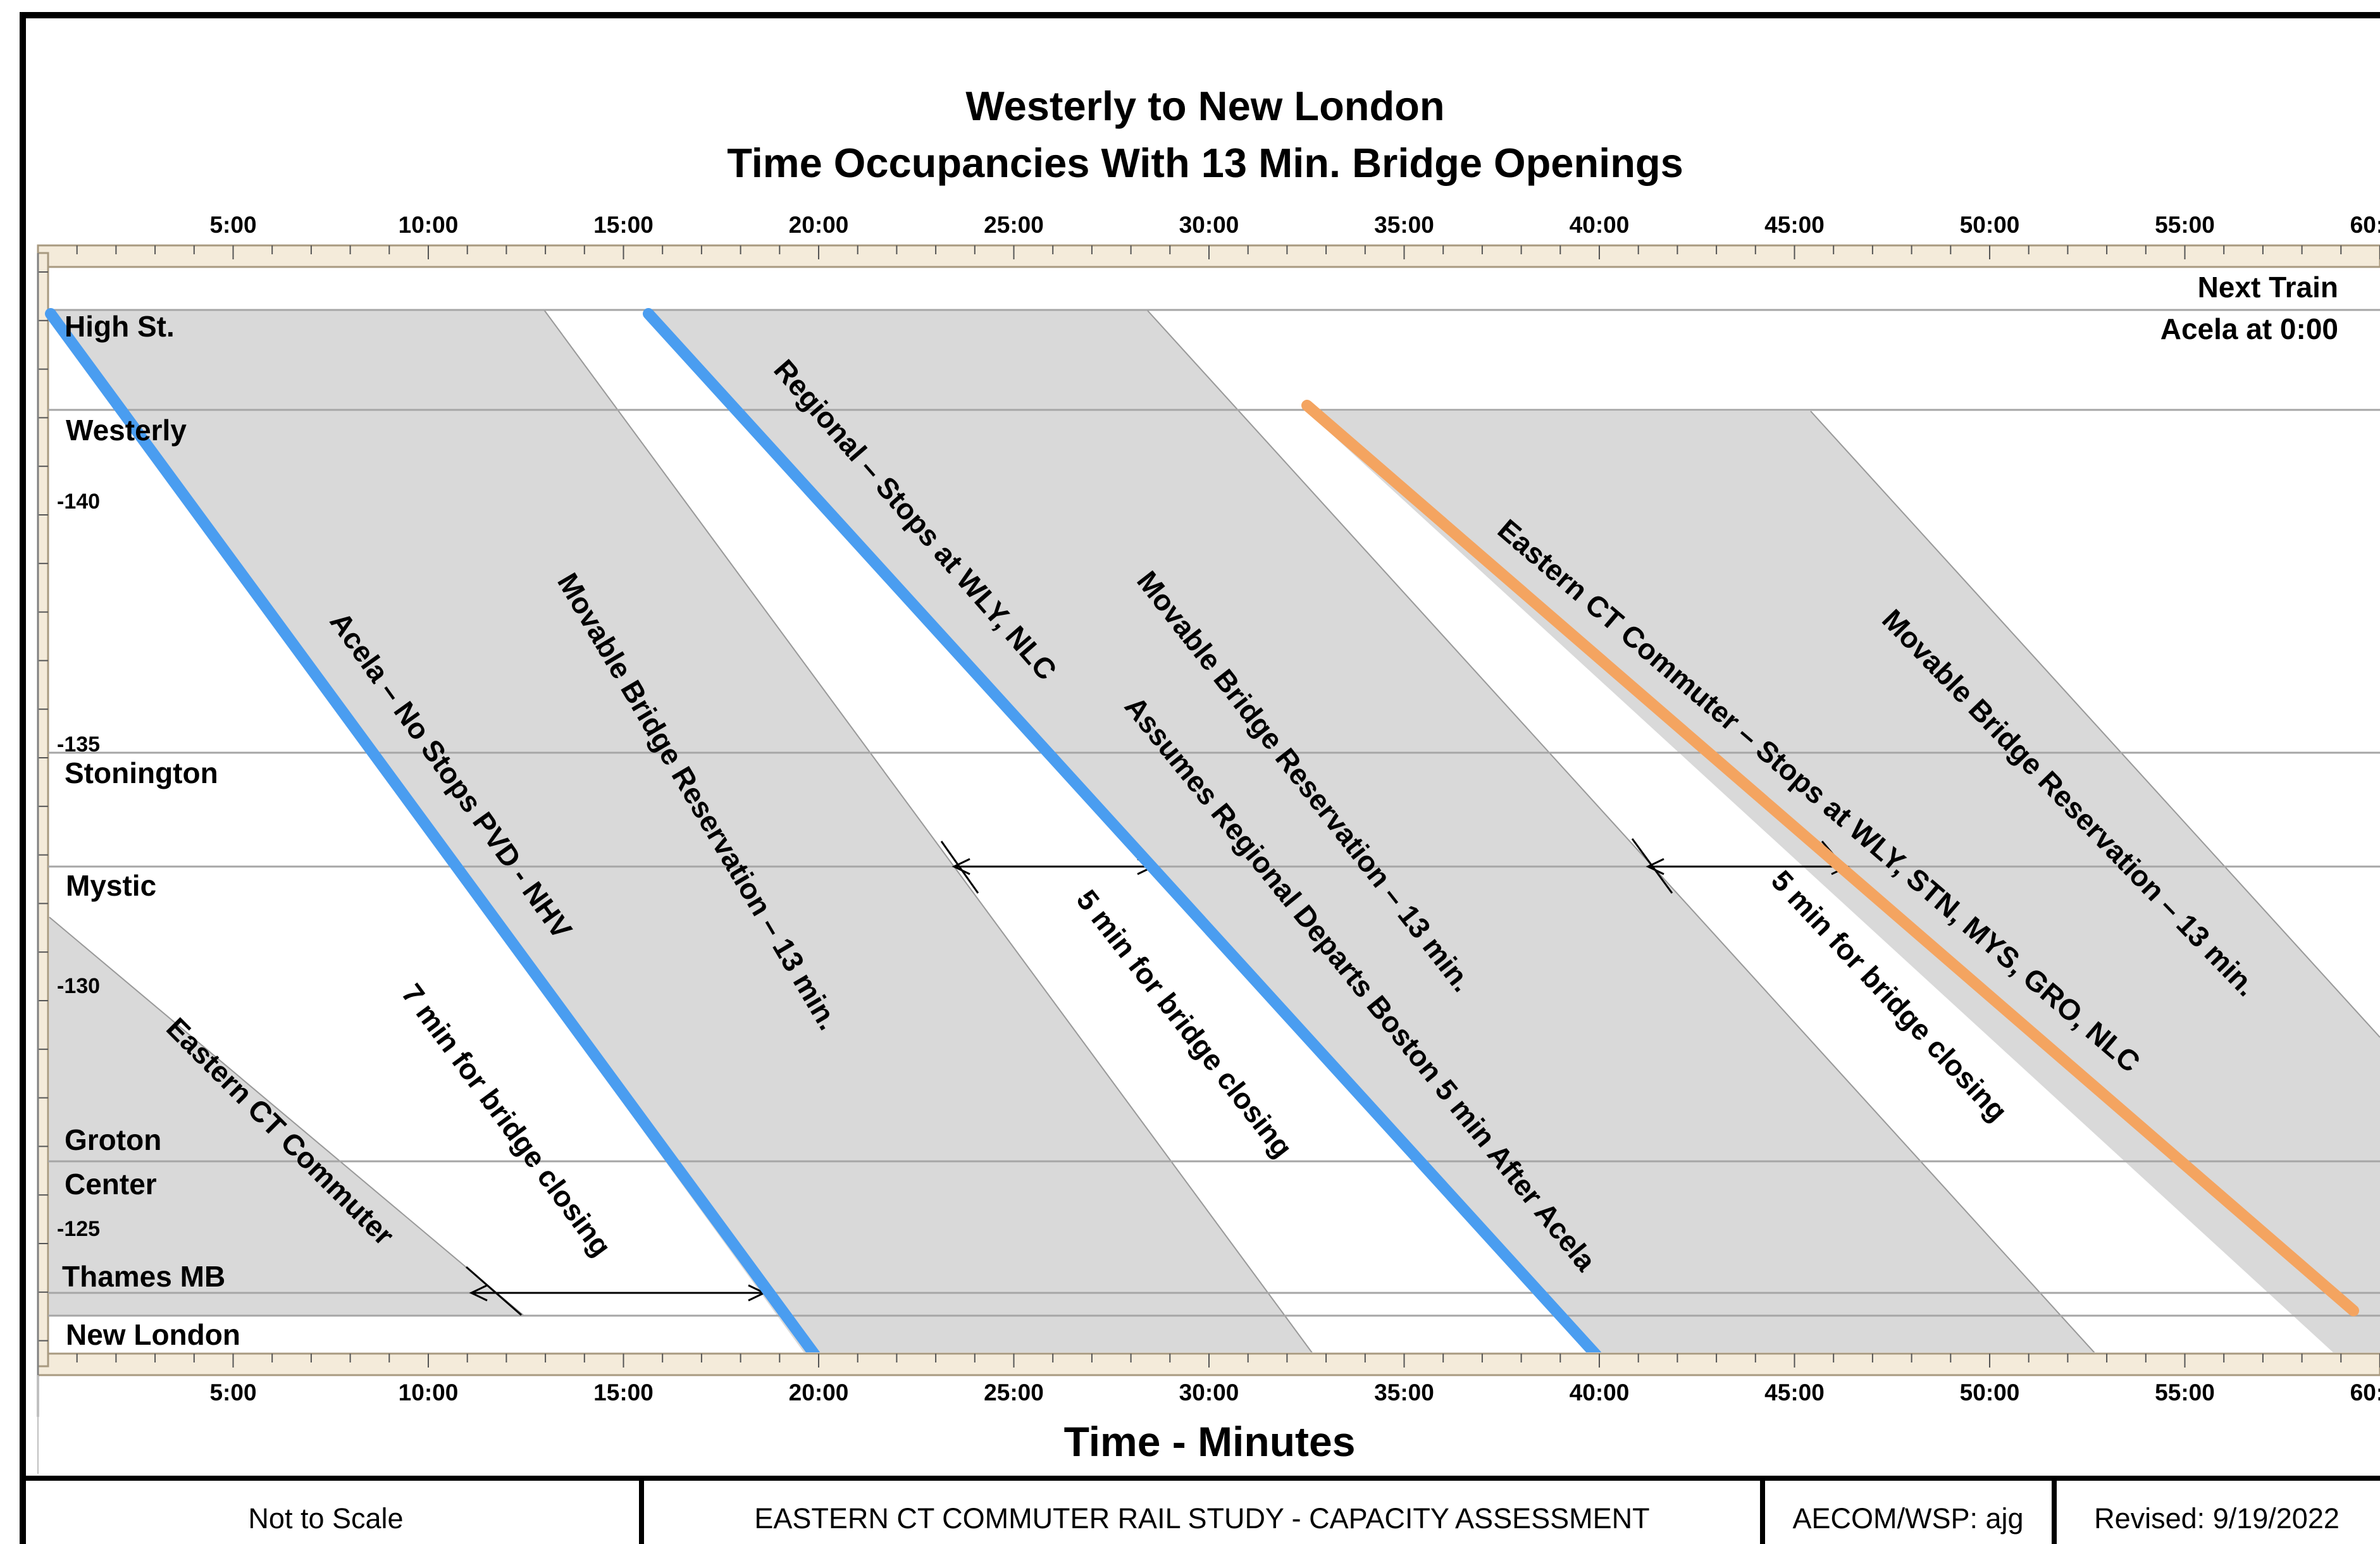  I want to click on footer-firm: AECOM/WSP: ajg, so click(1907, 1519).